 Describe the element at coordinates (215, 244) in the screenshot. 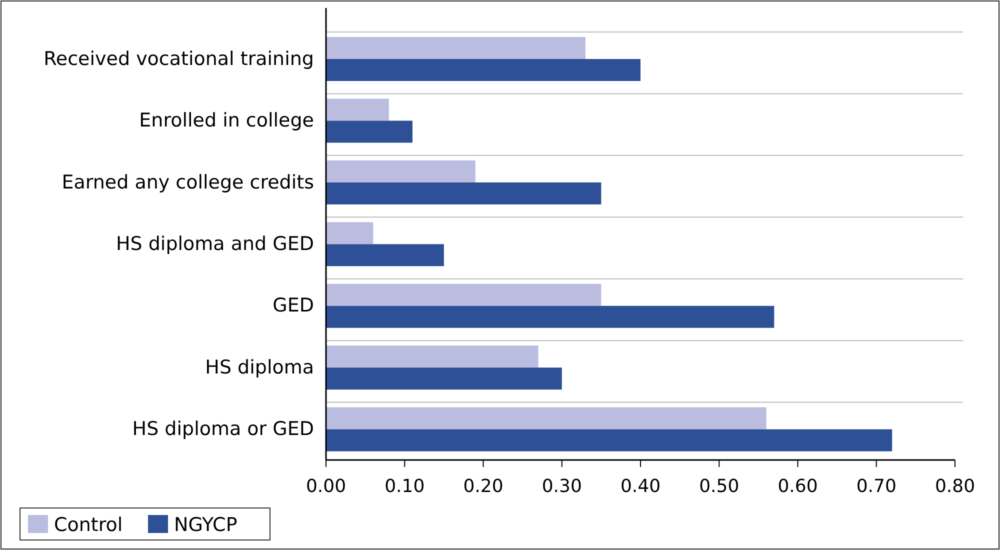

I see `y-tick-label: HS diploma and GED` at that location.